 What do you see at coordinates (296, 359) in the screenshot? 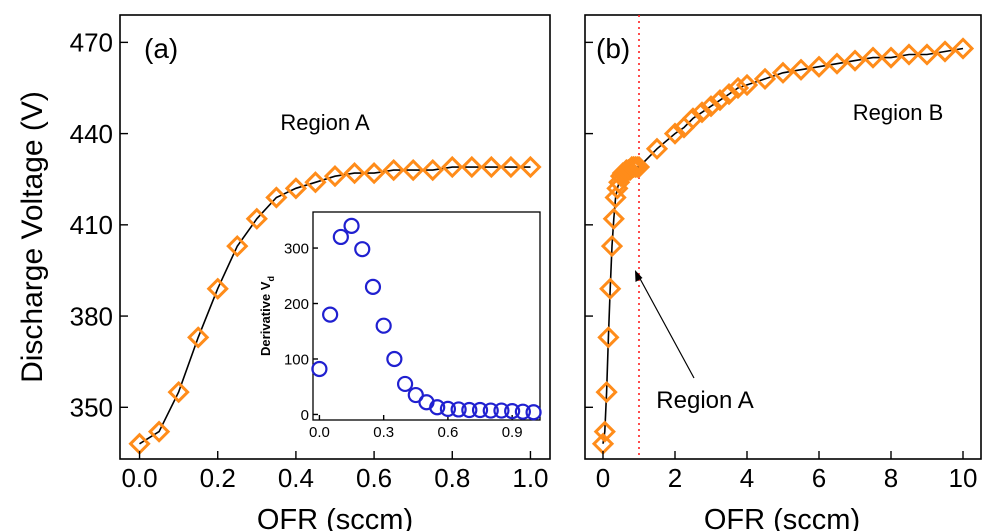
I see `inset-y-tick-label: 100` at bounding box center [296, 359].